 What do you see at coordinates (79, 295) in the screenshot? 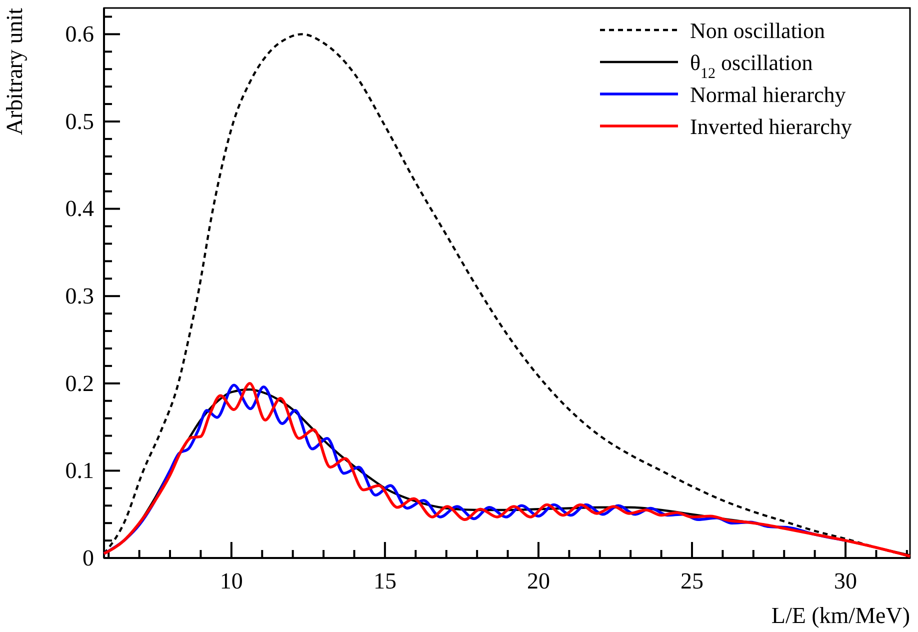
I see `y-tick-label: 0.3` at bounding box center [79, 295].